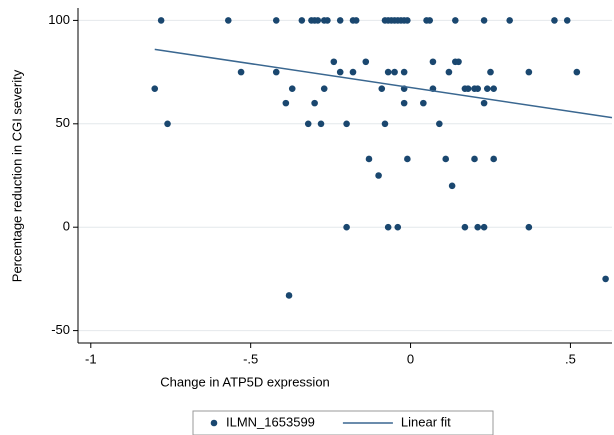  Describe the element at coordinates (16, 175) in the screenshot. I see `y-axis-label: Percentage reduction in CGI severity` at that location.